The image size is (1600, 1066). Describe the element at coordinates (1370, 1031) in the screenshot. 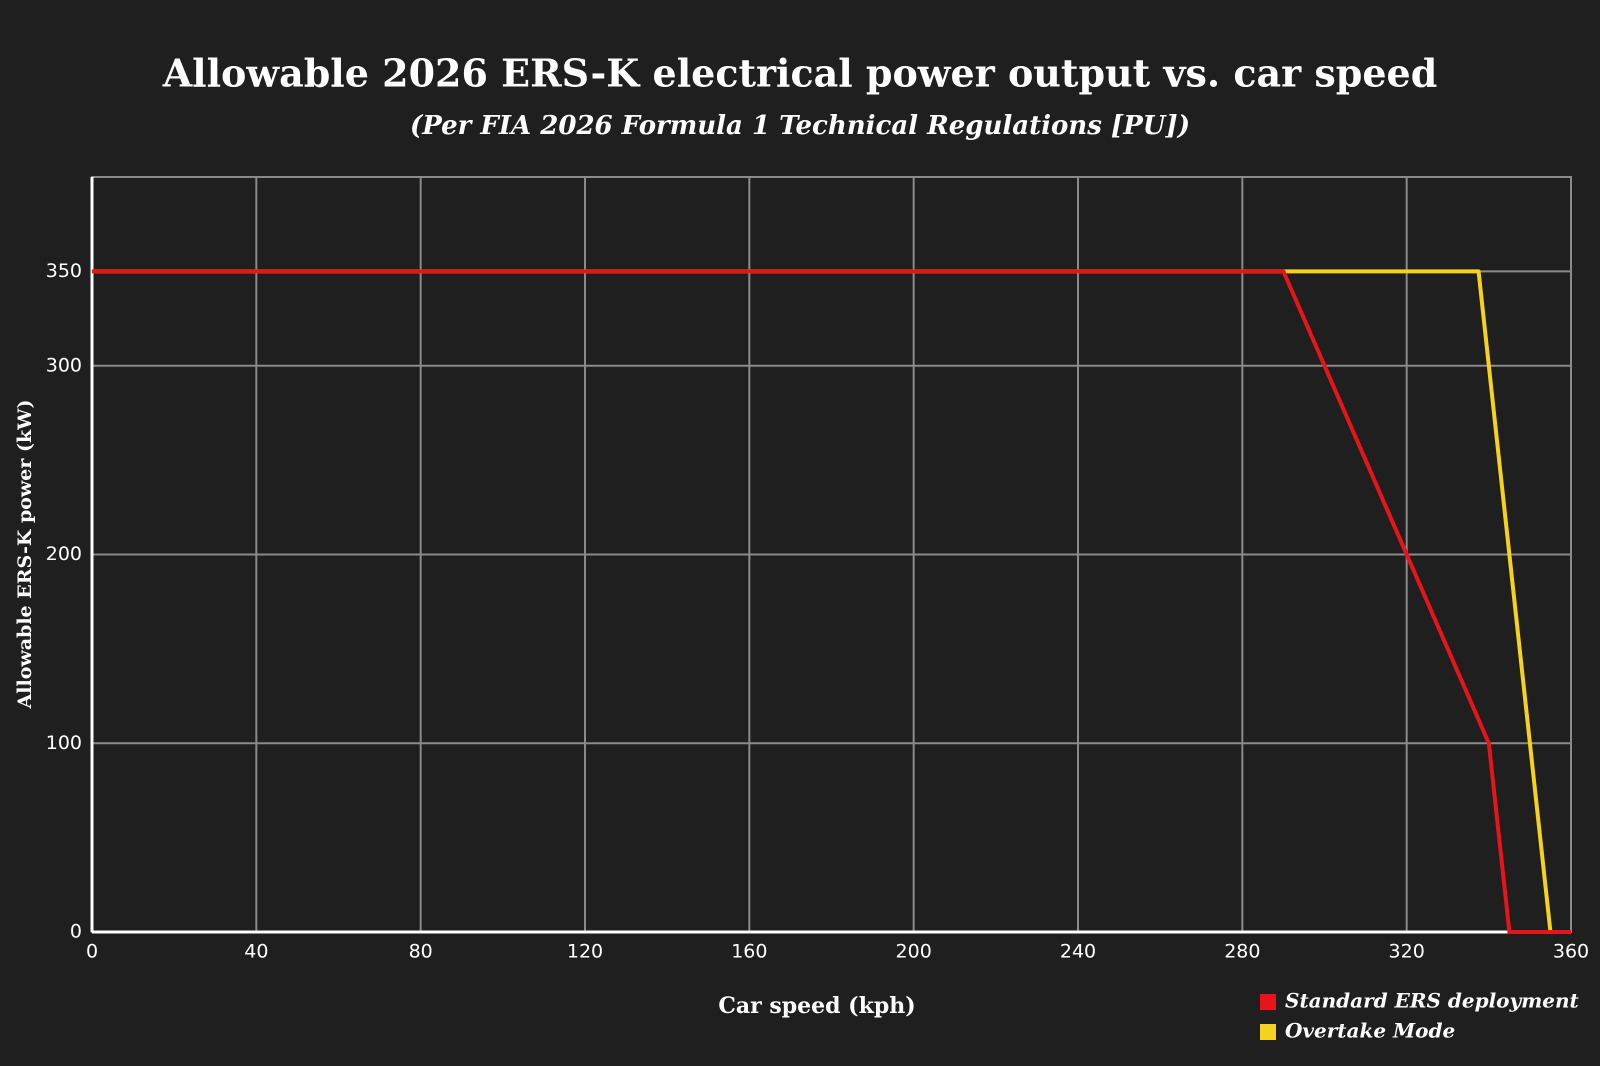

I see `legend-label: Overtake Mode` at that location.